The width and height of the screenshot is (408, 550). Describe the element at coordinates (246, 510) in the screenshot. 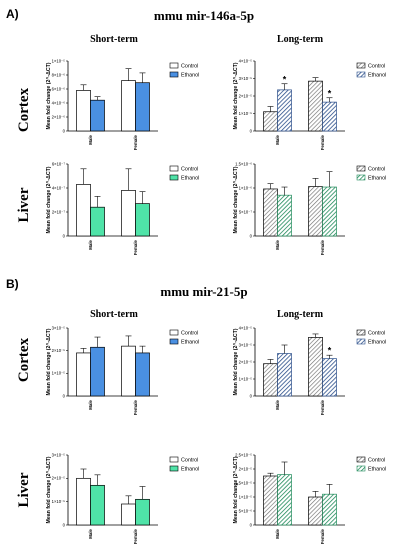

I see `y-tick-label: 5×10⁻⁶` at that location.